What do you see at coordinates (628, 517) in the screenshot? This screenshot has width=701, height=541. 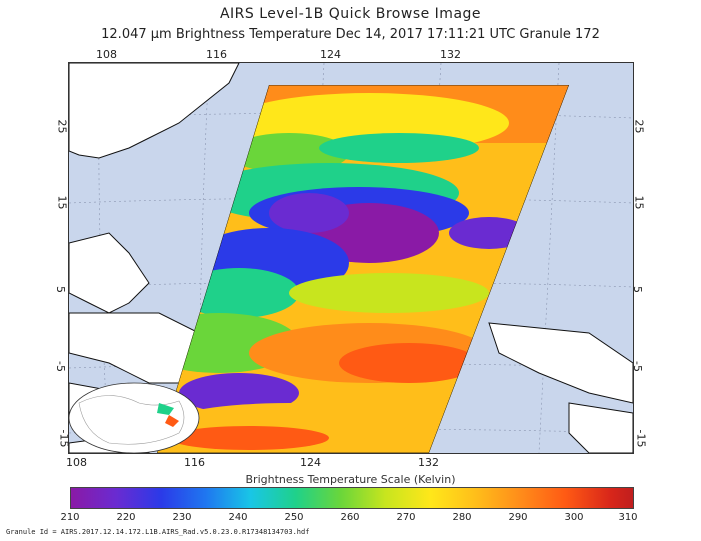 I see `colorbar-tick-310: 310` at bounding box center [628, 517].